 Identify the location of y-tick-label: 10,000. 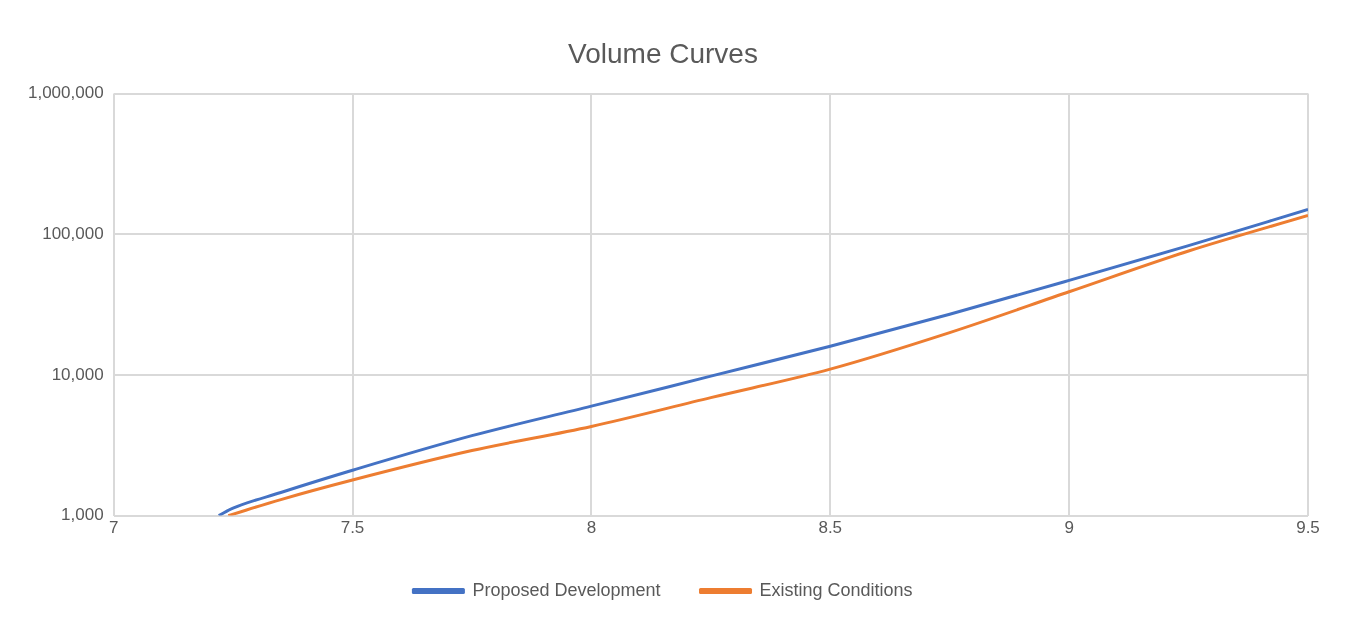
(77, 374).